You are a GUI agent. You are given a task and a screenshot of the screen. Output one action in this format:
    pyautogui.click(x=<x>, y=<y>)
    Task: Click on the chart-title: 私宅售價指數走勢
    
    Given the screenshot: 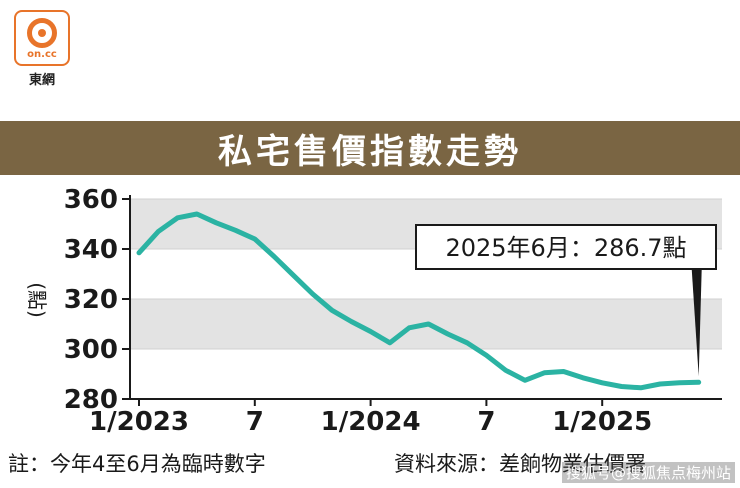 What is the action you would take?
    pyautogui.click(x=370, y=151)
    